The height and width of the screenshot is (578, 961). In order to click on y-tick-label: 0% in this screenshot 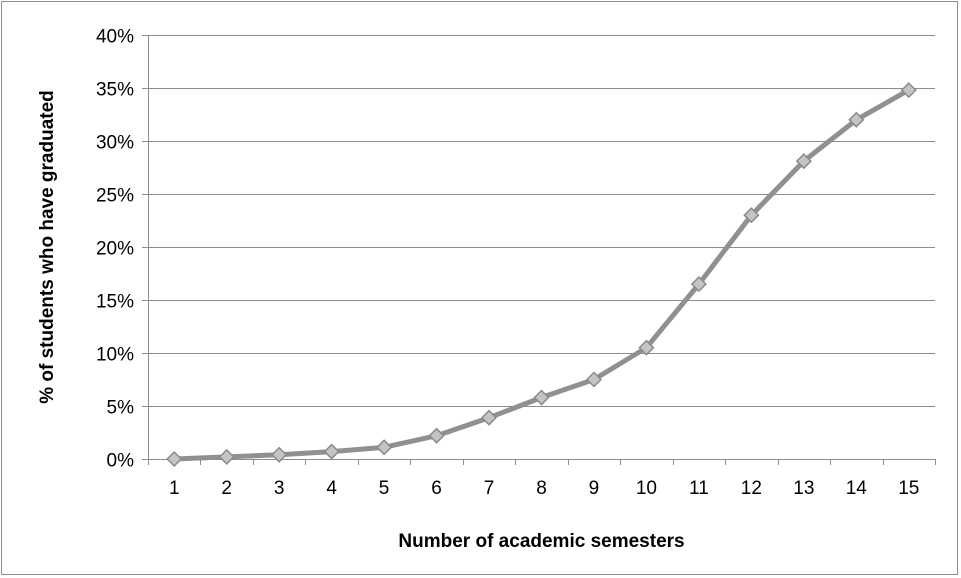, I will do `click(121, 461)`.